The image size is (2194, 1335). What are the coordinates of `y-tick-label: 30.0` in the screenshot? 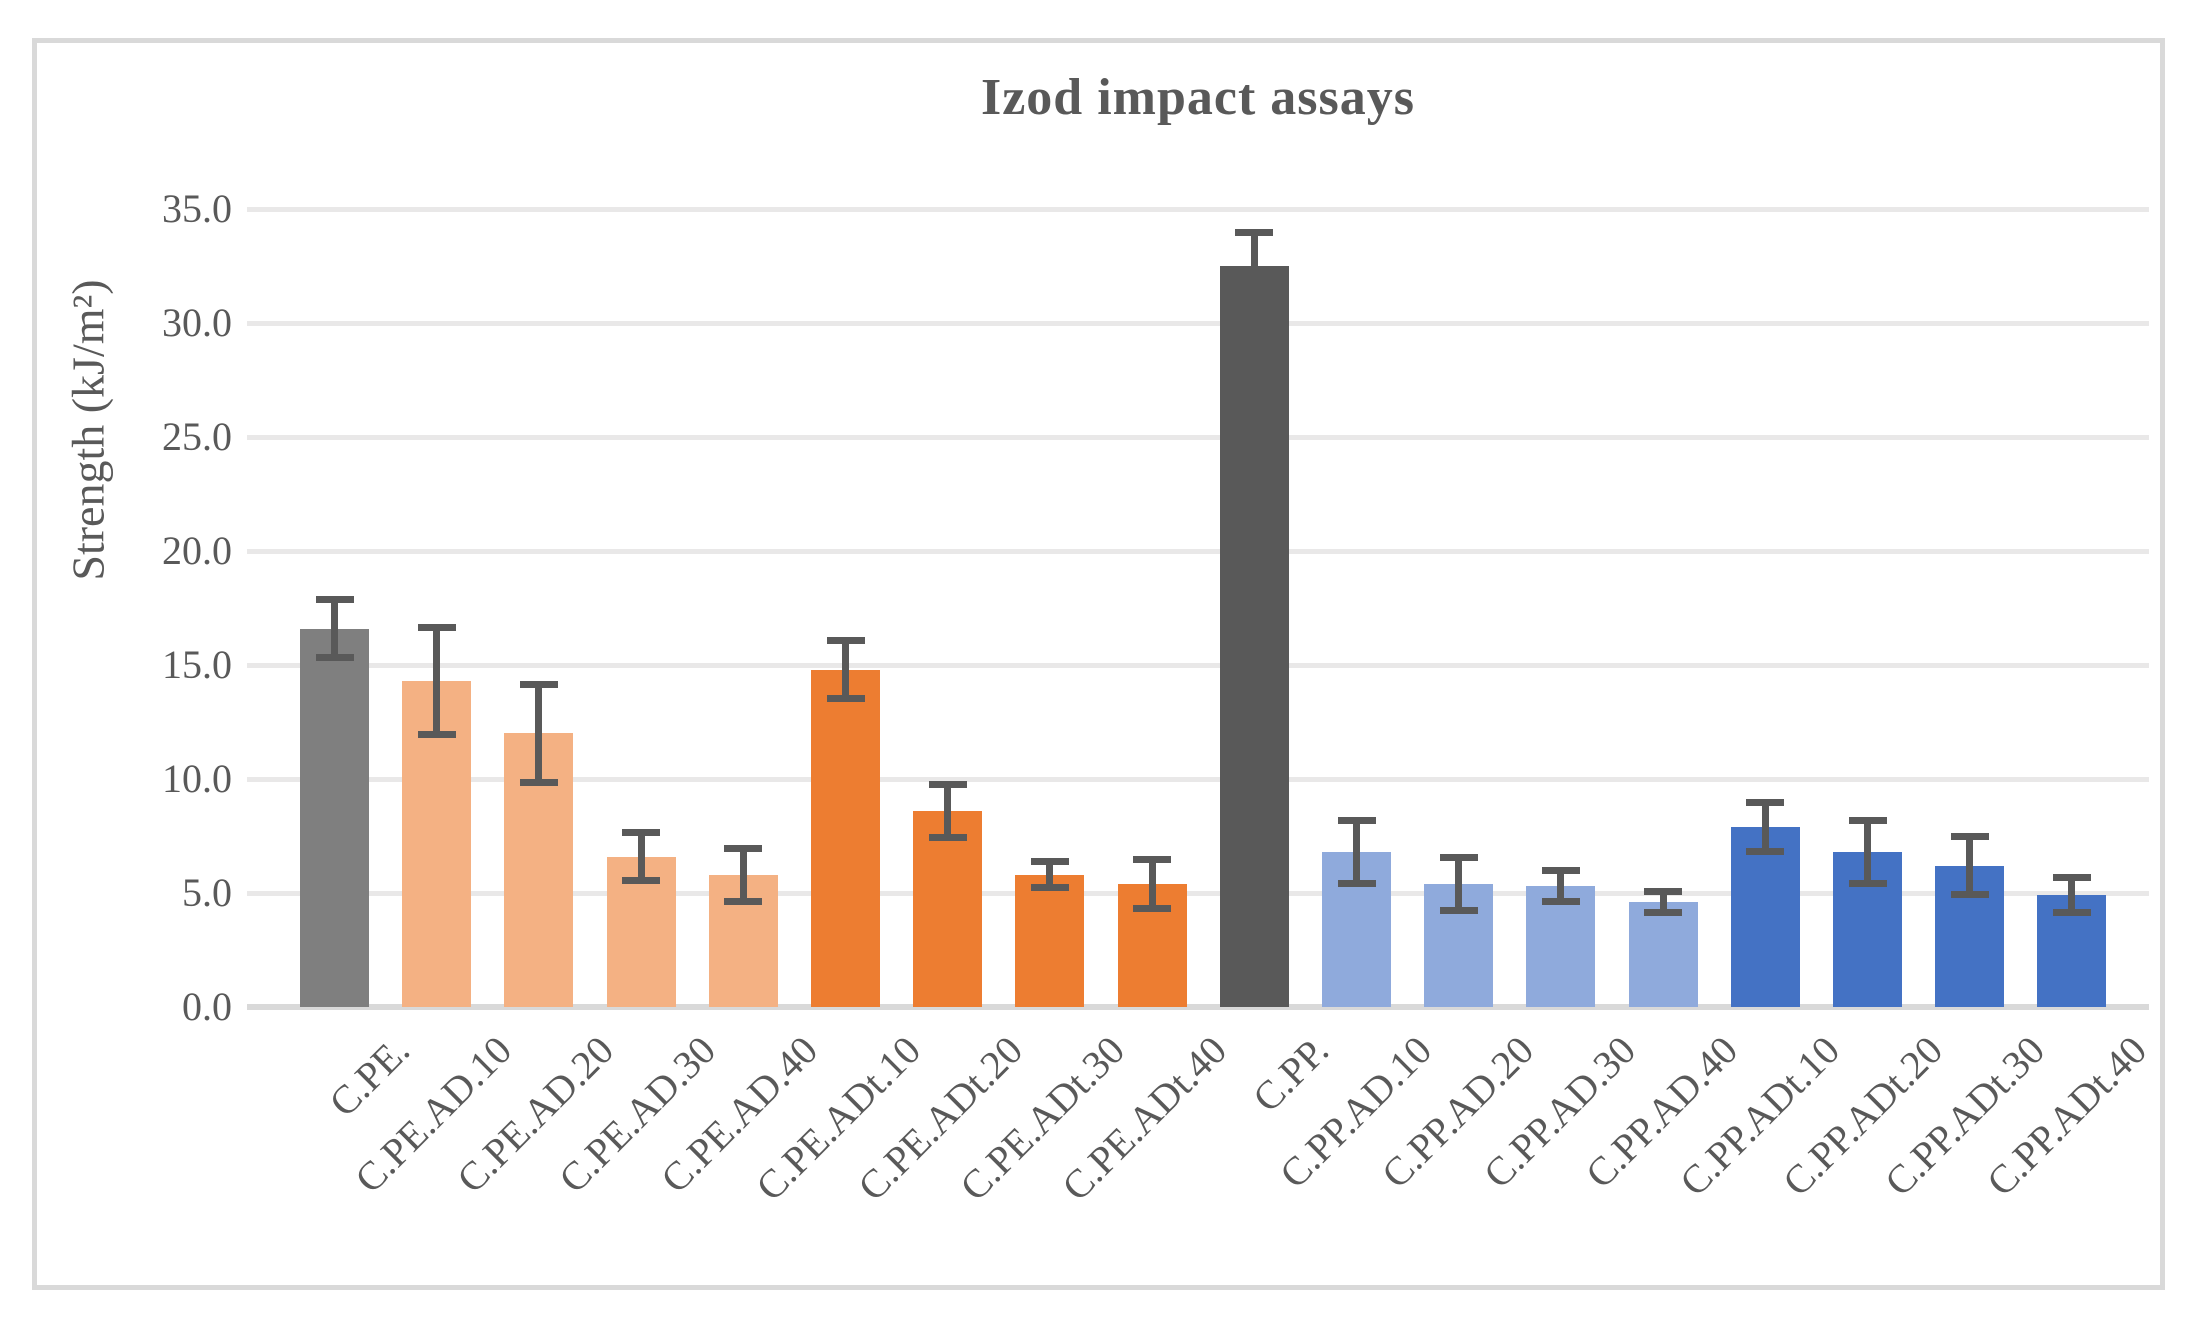 It's located at (197, 322).